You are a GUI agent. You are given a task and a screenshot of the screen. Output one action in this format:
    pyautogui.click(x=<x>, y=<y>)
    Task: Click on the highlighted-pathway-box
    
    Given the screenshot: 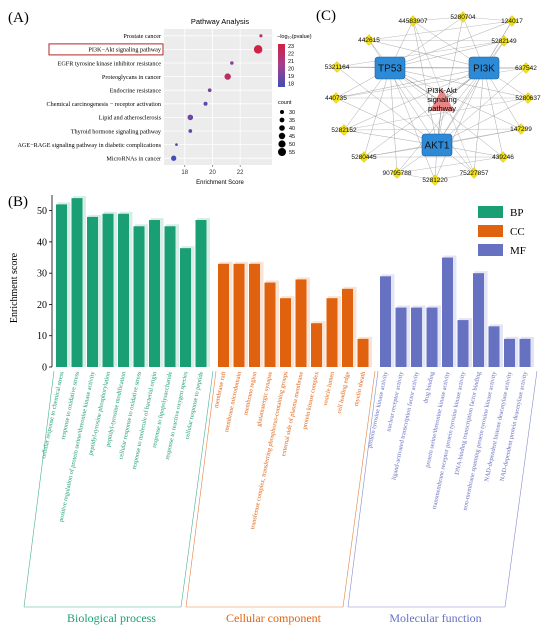 What is the action you would take?
    pyautogui.click(x=106, y=49)
    